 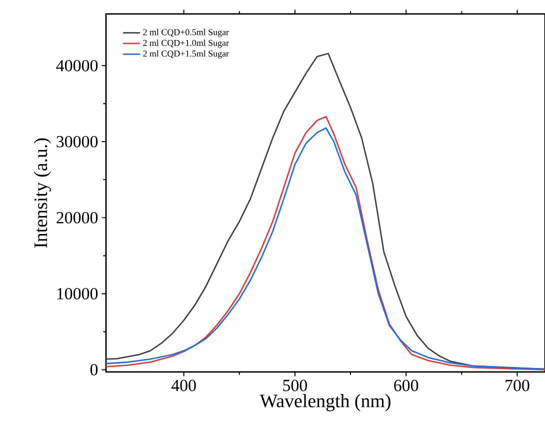 What do you see at coordinates (77, 294) in the screenshot?
I see `y-tick-label: 10000` at bounding box center [77, 294].